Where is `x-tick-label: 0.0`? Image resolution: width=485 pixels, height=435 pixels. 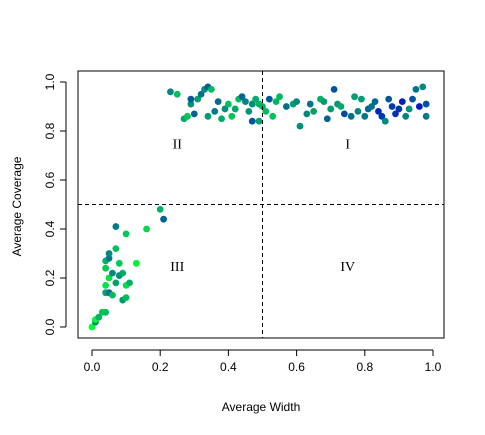 x-tick-label: 0.0 is located at coordinates (92, 367).